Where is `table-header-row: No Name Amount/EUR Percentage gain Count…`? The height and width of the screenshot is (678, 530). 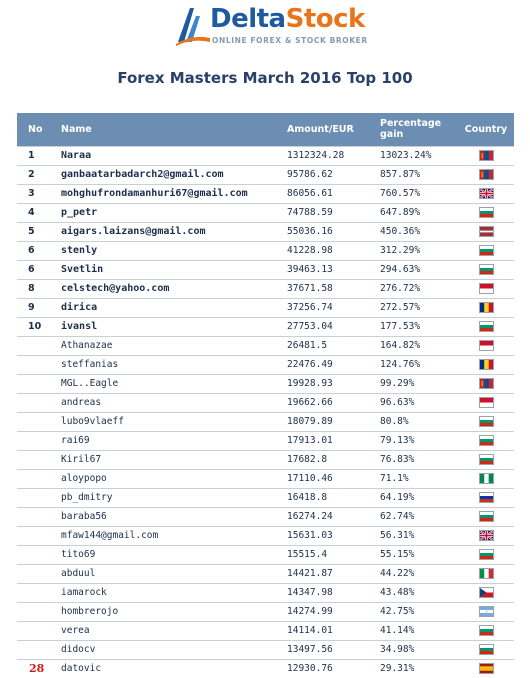 table-header-row: No Name Amount/EUR Percentage gain Count… is located at coordinates (265, 129).